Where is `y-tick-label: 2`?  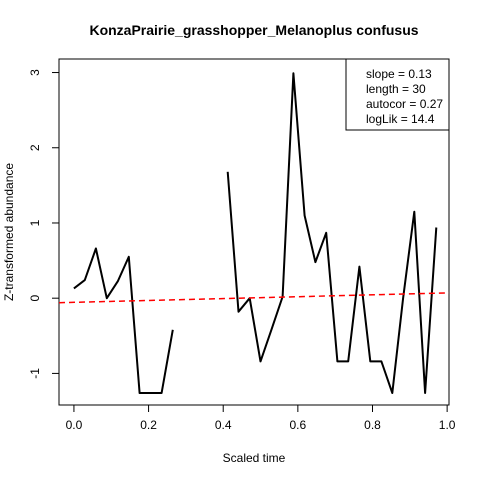
y-tick-label: 2 is located at coordinates (35, 147).